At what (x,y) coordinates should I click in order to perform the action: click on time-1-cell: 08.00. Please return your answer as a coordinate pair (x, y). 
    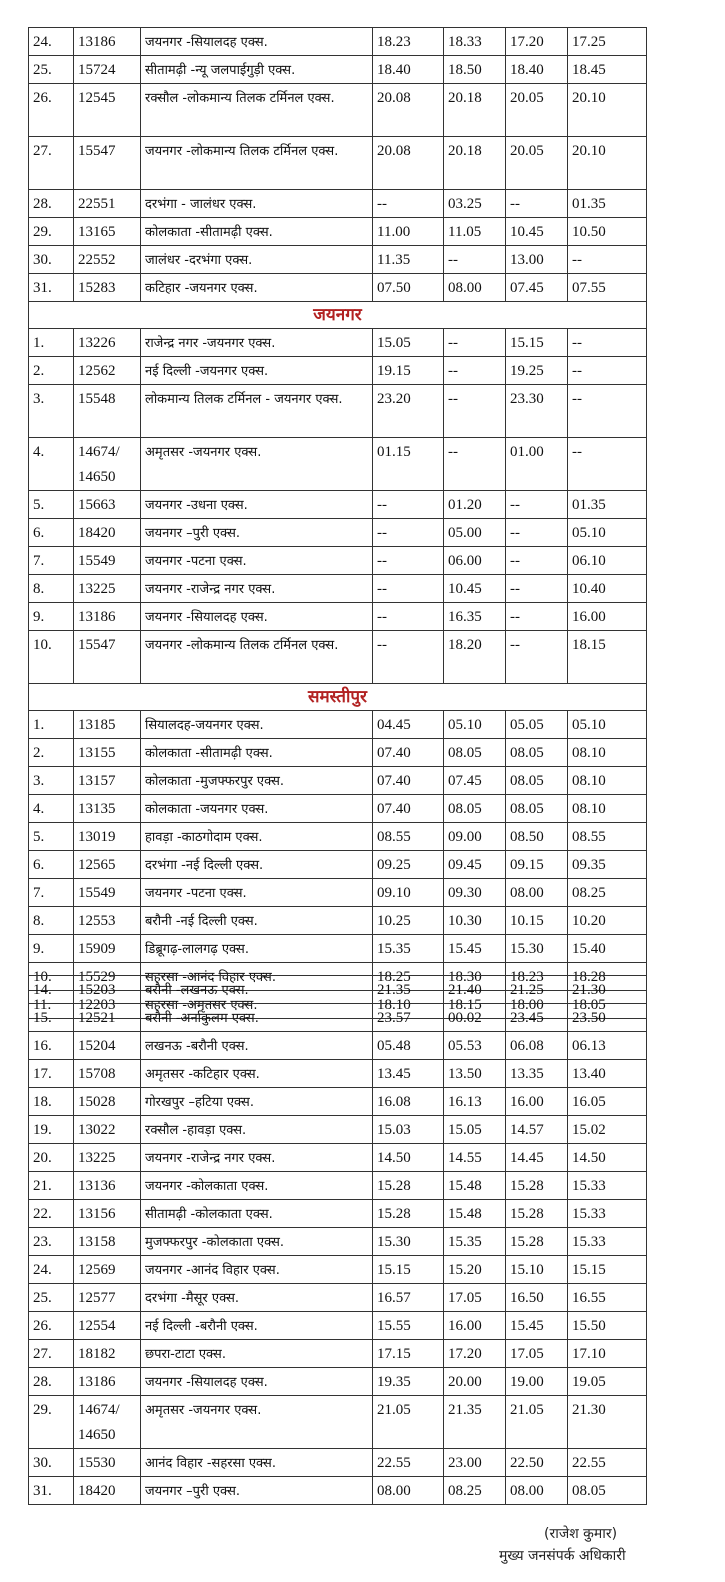
    Looking at the image, I should click on (408, 1490).